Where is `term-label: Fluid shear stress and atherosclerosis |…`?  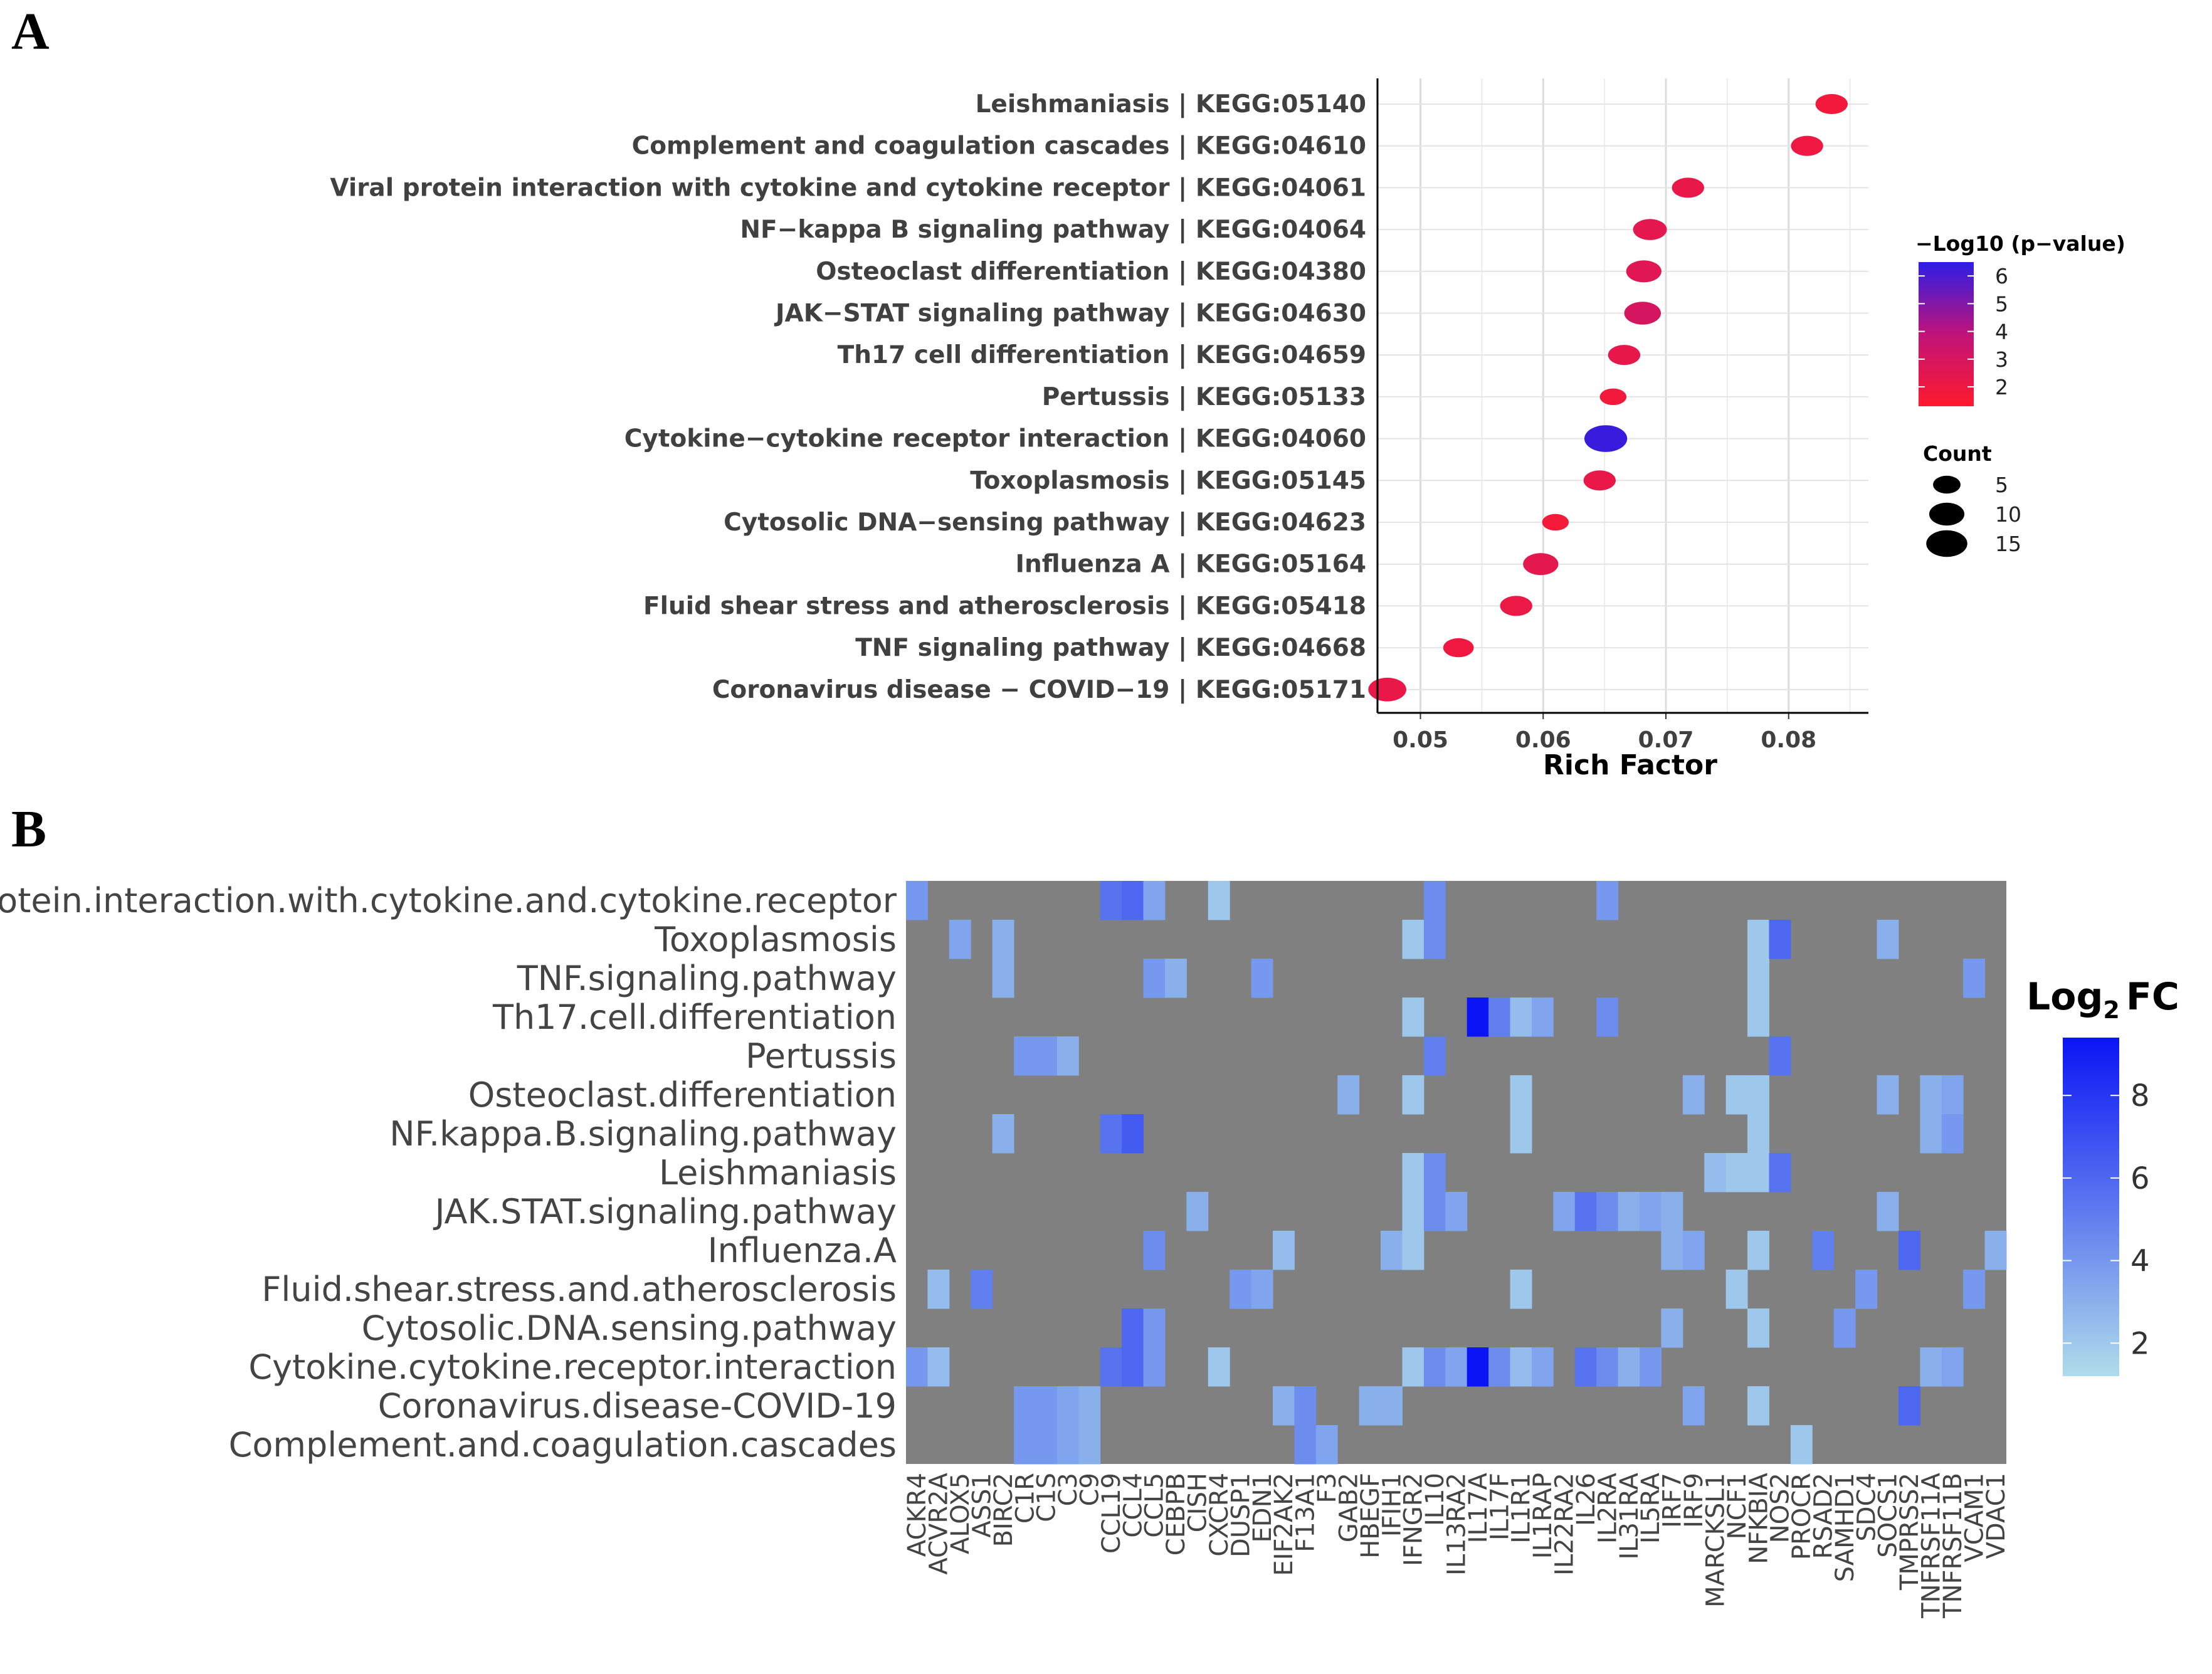 term-label: Fluid shear stress and atherosclerosis |… is located at coordinates (1004, 606).